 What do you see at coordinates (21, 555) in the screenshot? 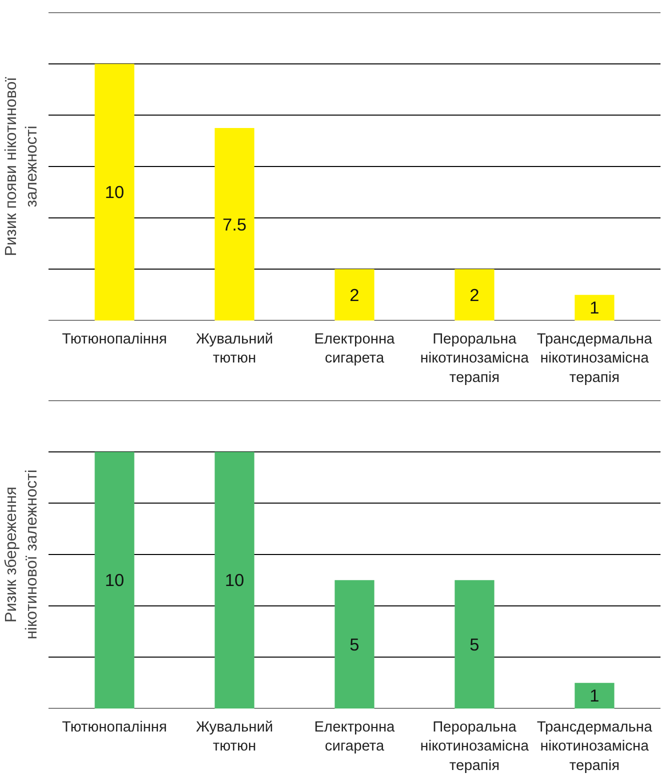
I see `y-axis-title: Ризик збереження нікотинової залежності` at bounding box center [21, 555].